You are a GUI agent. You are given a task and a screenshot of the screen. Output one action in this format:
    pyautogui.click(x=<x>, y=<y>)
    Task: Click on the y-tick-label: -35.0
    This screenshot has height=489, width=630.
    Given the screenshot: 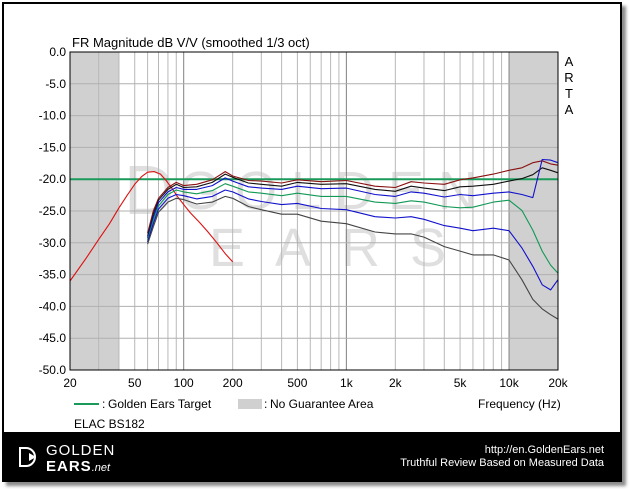 What is the action you would take?
    pyautogui.click(x=53, y=275)
    